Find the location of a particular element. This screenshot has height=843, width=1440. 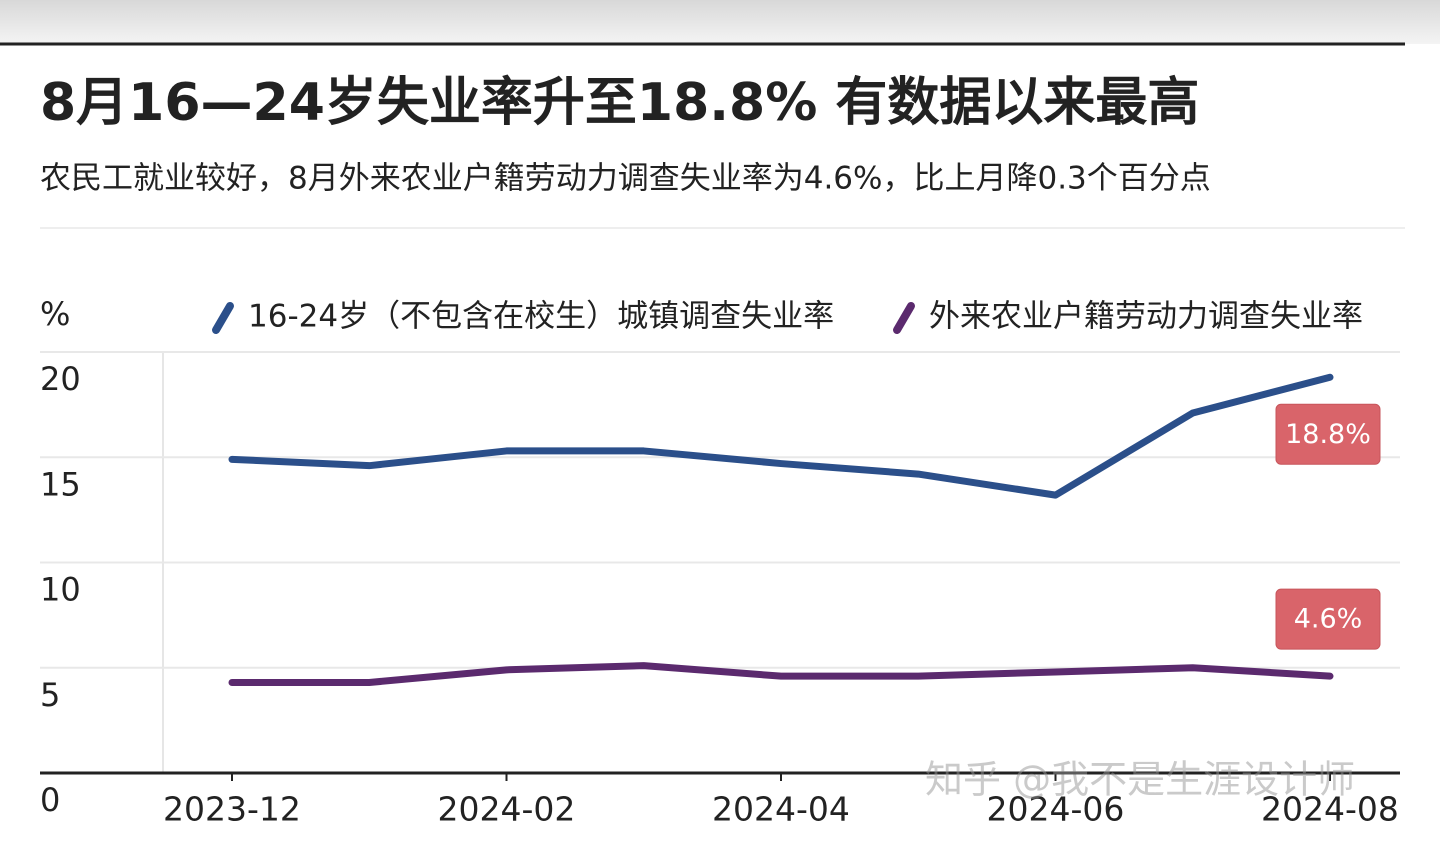

y-axis-label: % is located at coordinates (55, 314).